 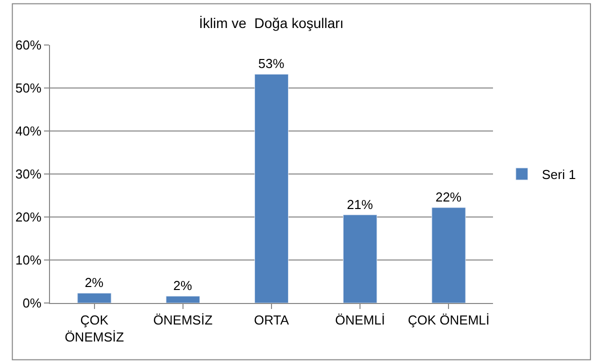 I want to click on x-tick-label: ORTA, so click(x=272, y=320).